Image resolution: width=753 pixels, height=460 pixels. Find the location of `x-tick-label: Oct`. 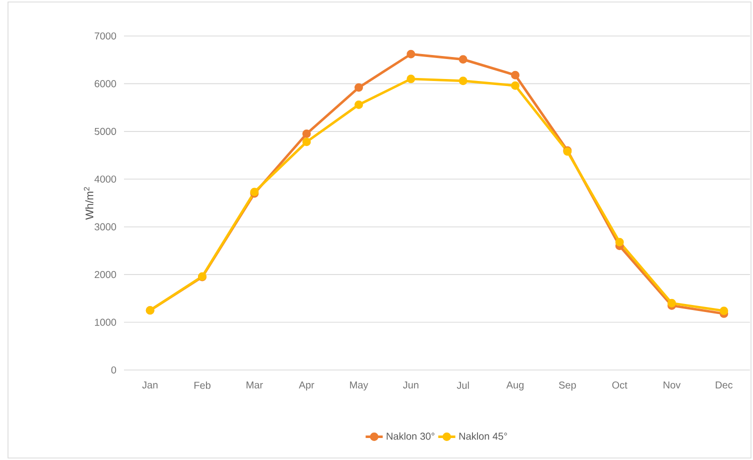

x-tick-label: Oct is located at coordinates (620, 385).